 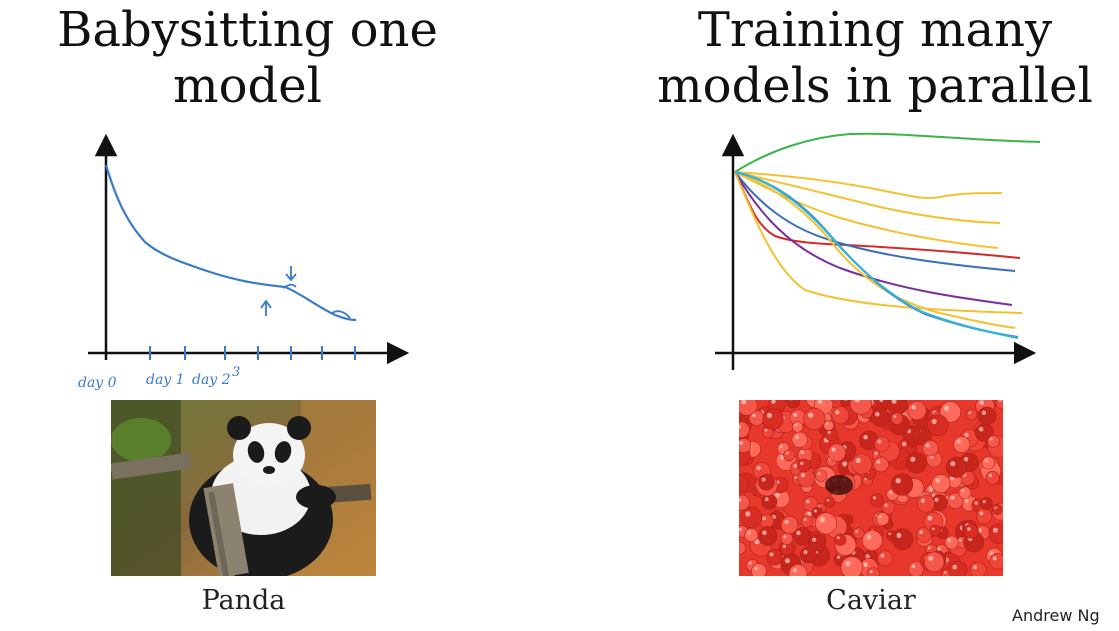 What do you see at coordinates (1056, 615) in the screenshot?
I see `author-credit: Andrew Ng` at bounding box center [1056, 615].